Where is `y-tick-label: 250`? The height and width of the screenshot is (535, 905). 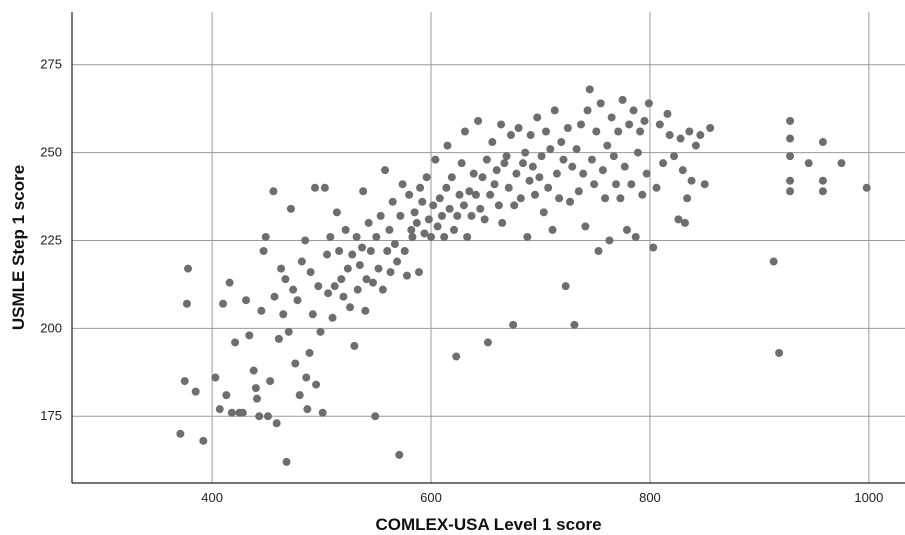 y-tick-label: 250 is located at coordinates (51, 152).